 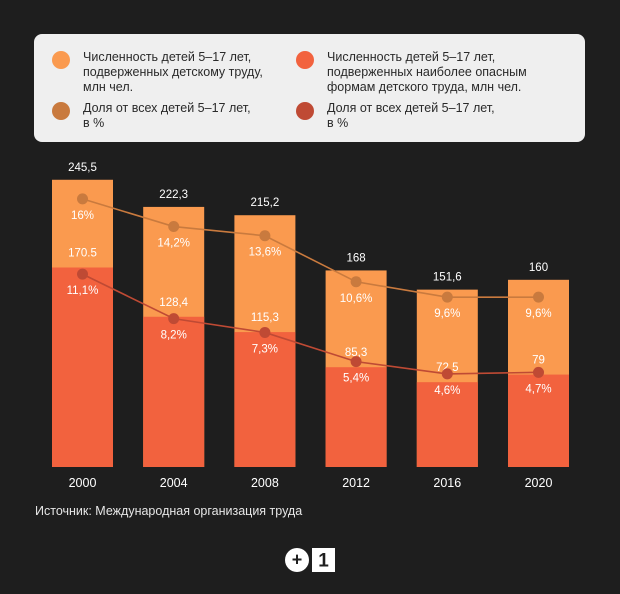 I want to click on point-share-0-2008, so click(x=265, y=236).